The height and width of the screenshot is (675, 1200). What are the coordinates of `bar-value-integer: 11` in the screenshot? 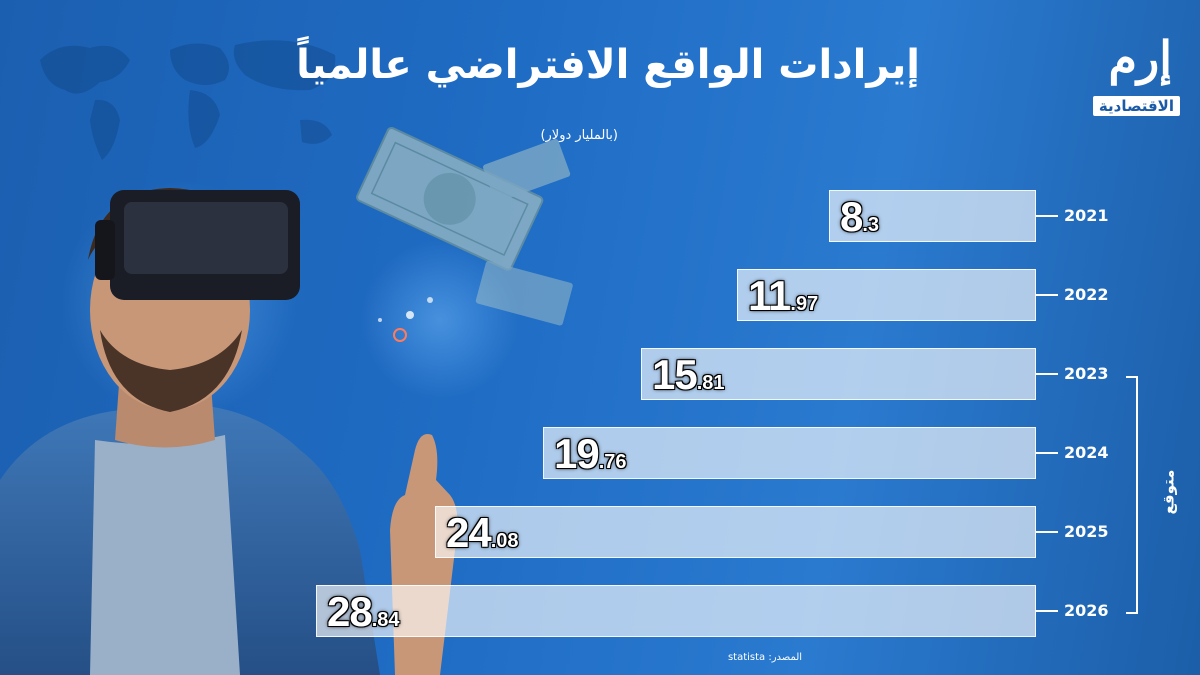 It's located at (769, 295).